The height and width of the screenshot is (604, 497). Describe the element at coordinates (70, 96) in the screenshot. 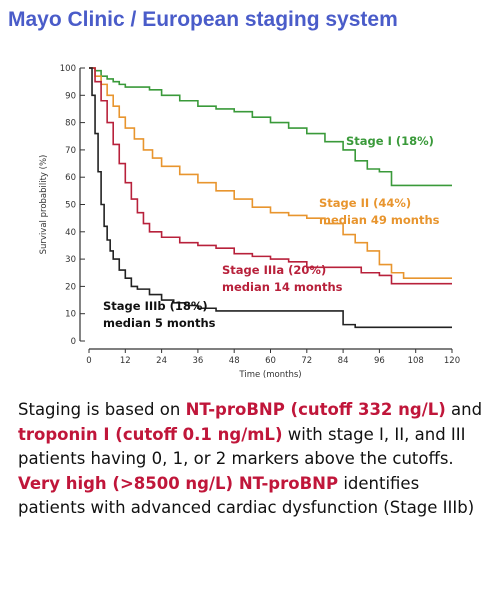

I see `y-tick-label: 90` at that location.